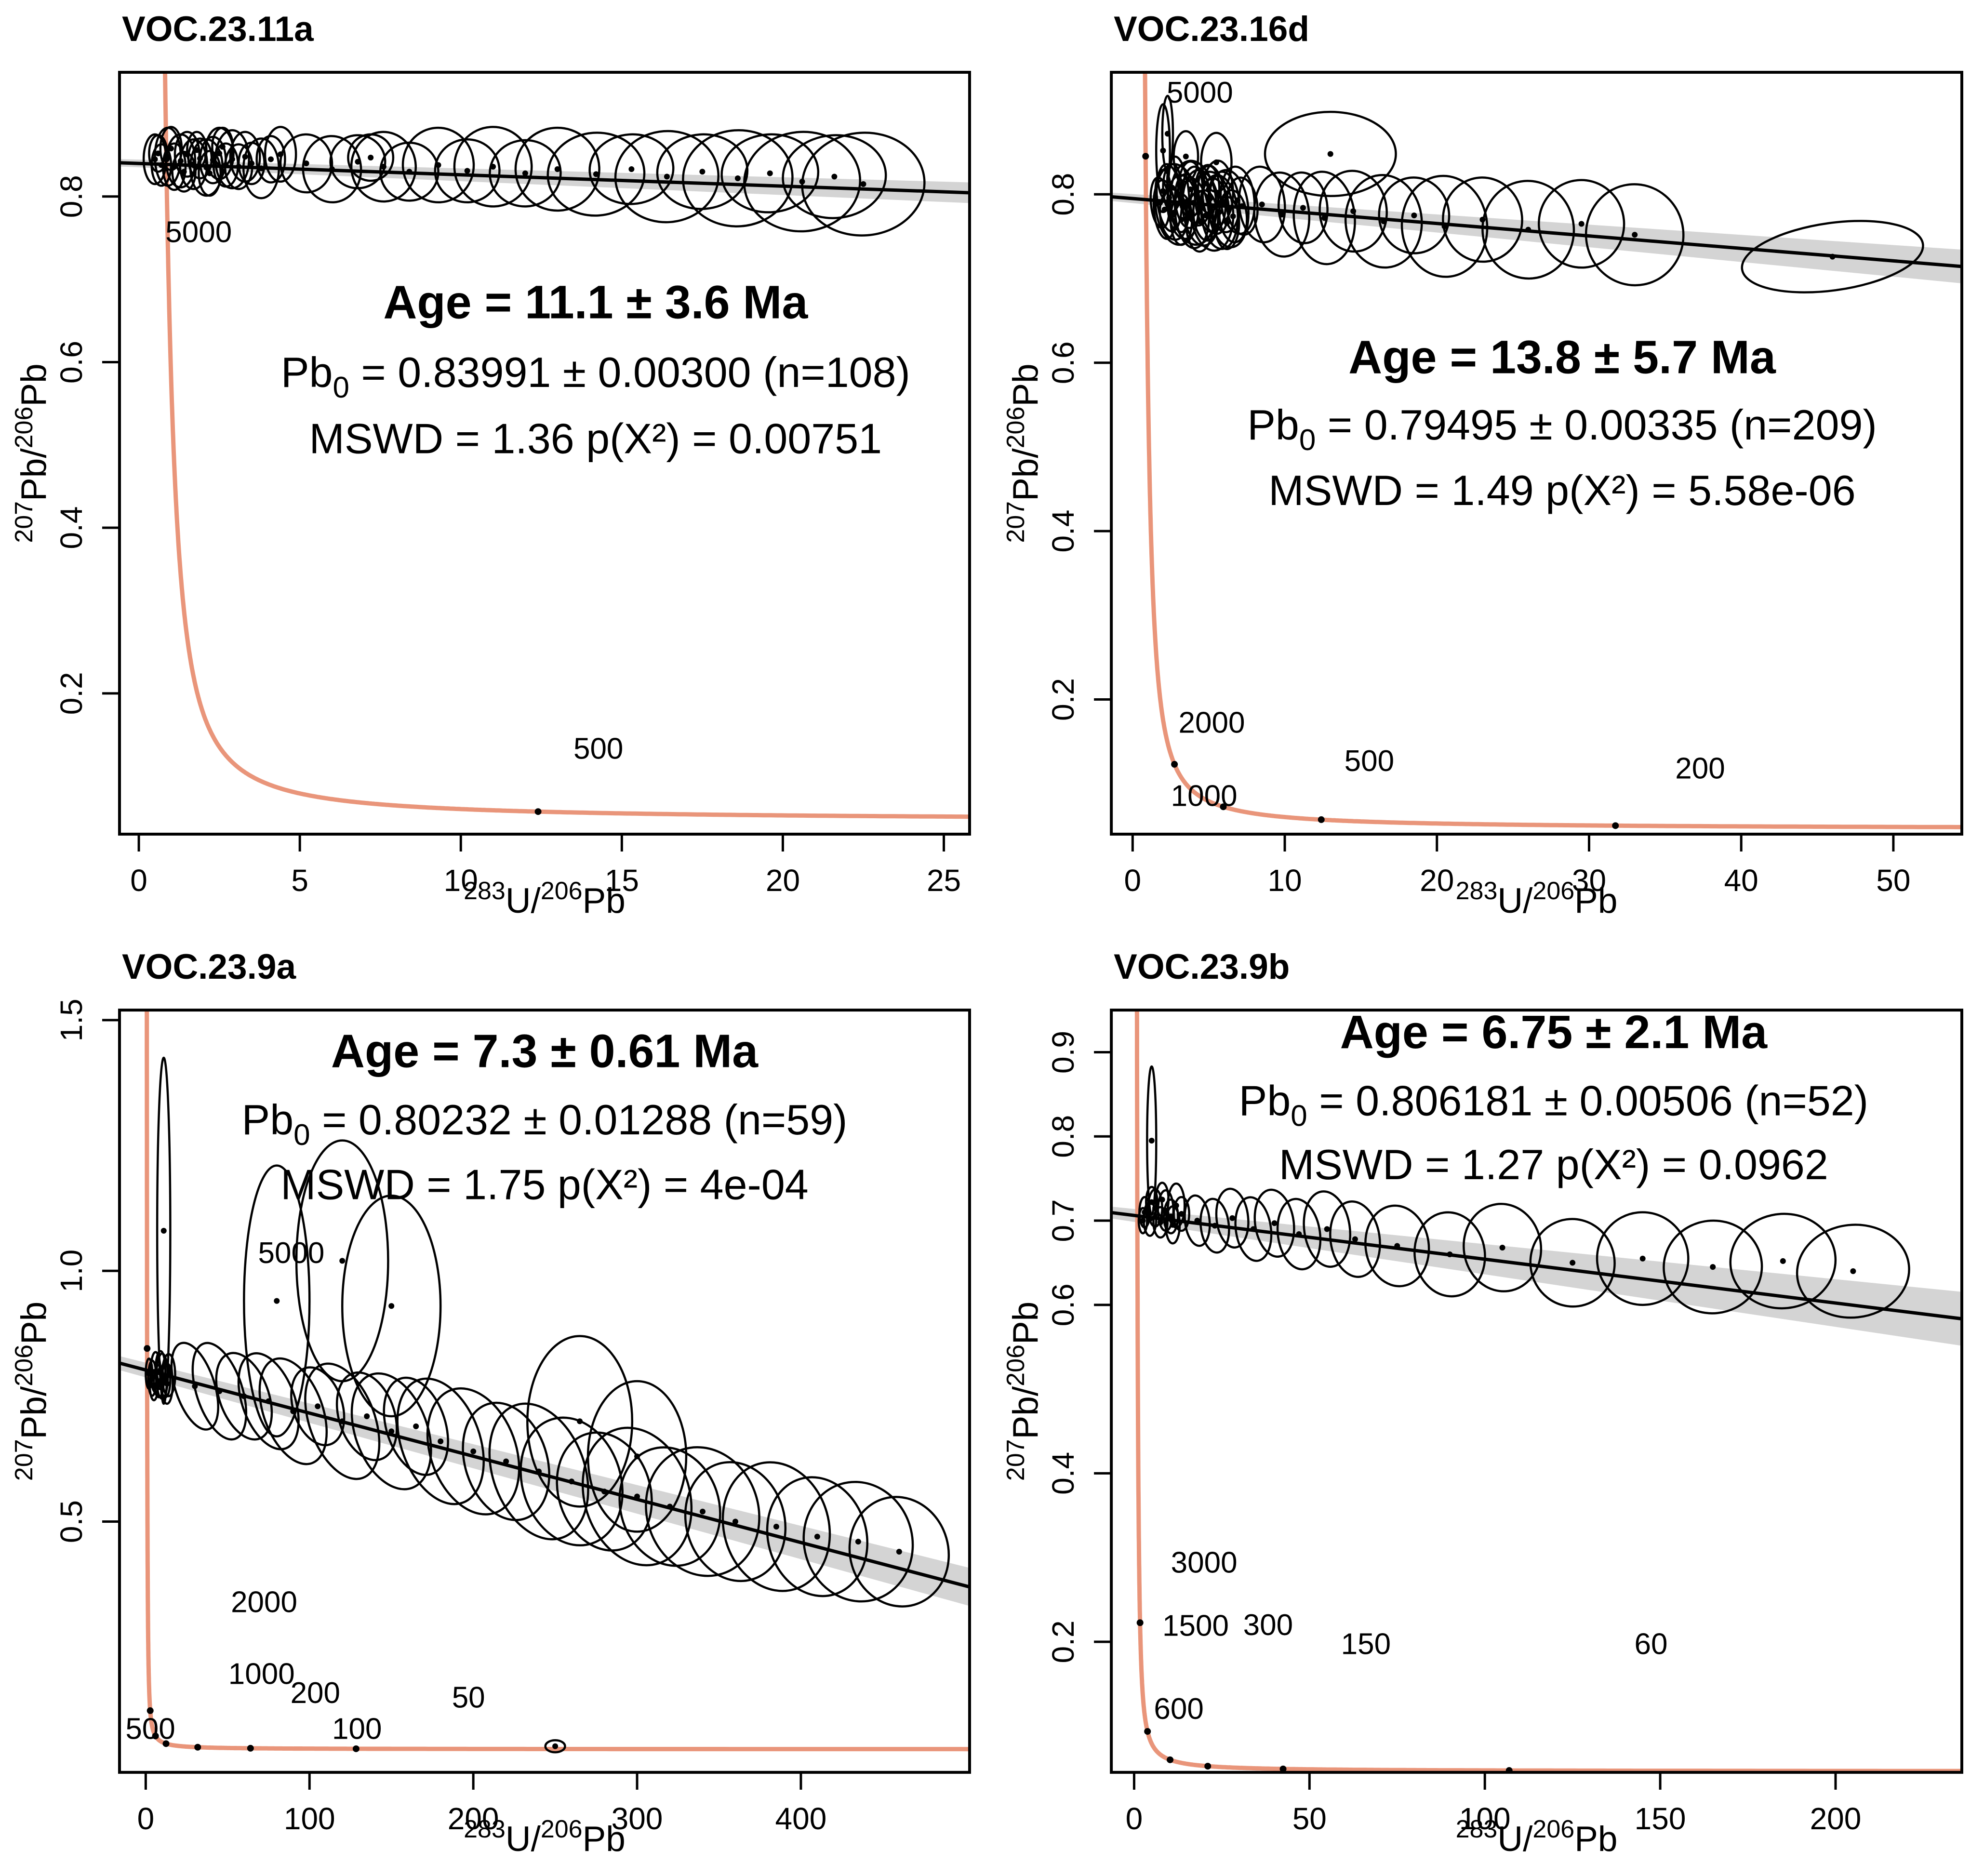  What do you see at coordinates (292, 1253) in the screenshot?
I see `age-tick-label: 5000` at bounding box center [292, 1253].